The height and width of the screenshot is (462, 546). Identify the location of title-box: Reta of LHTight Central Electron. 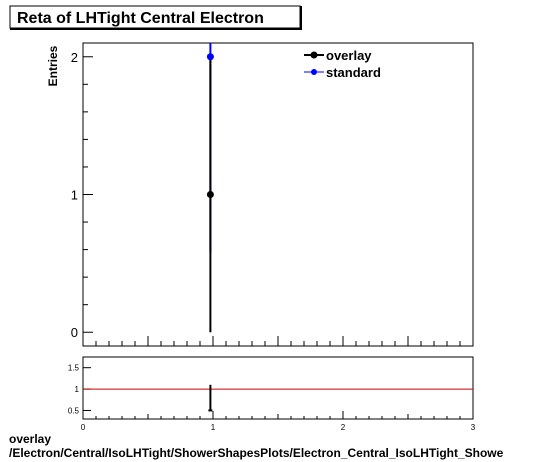
(155, 17).